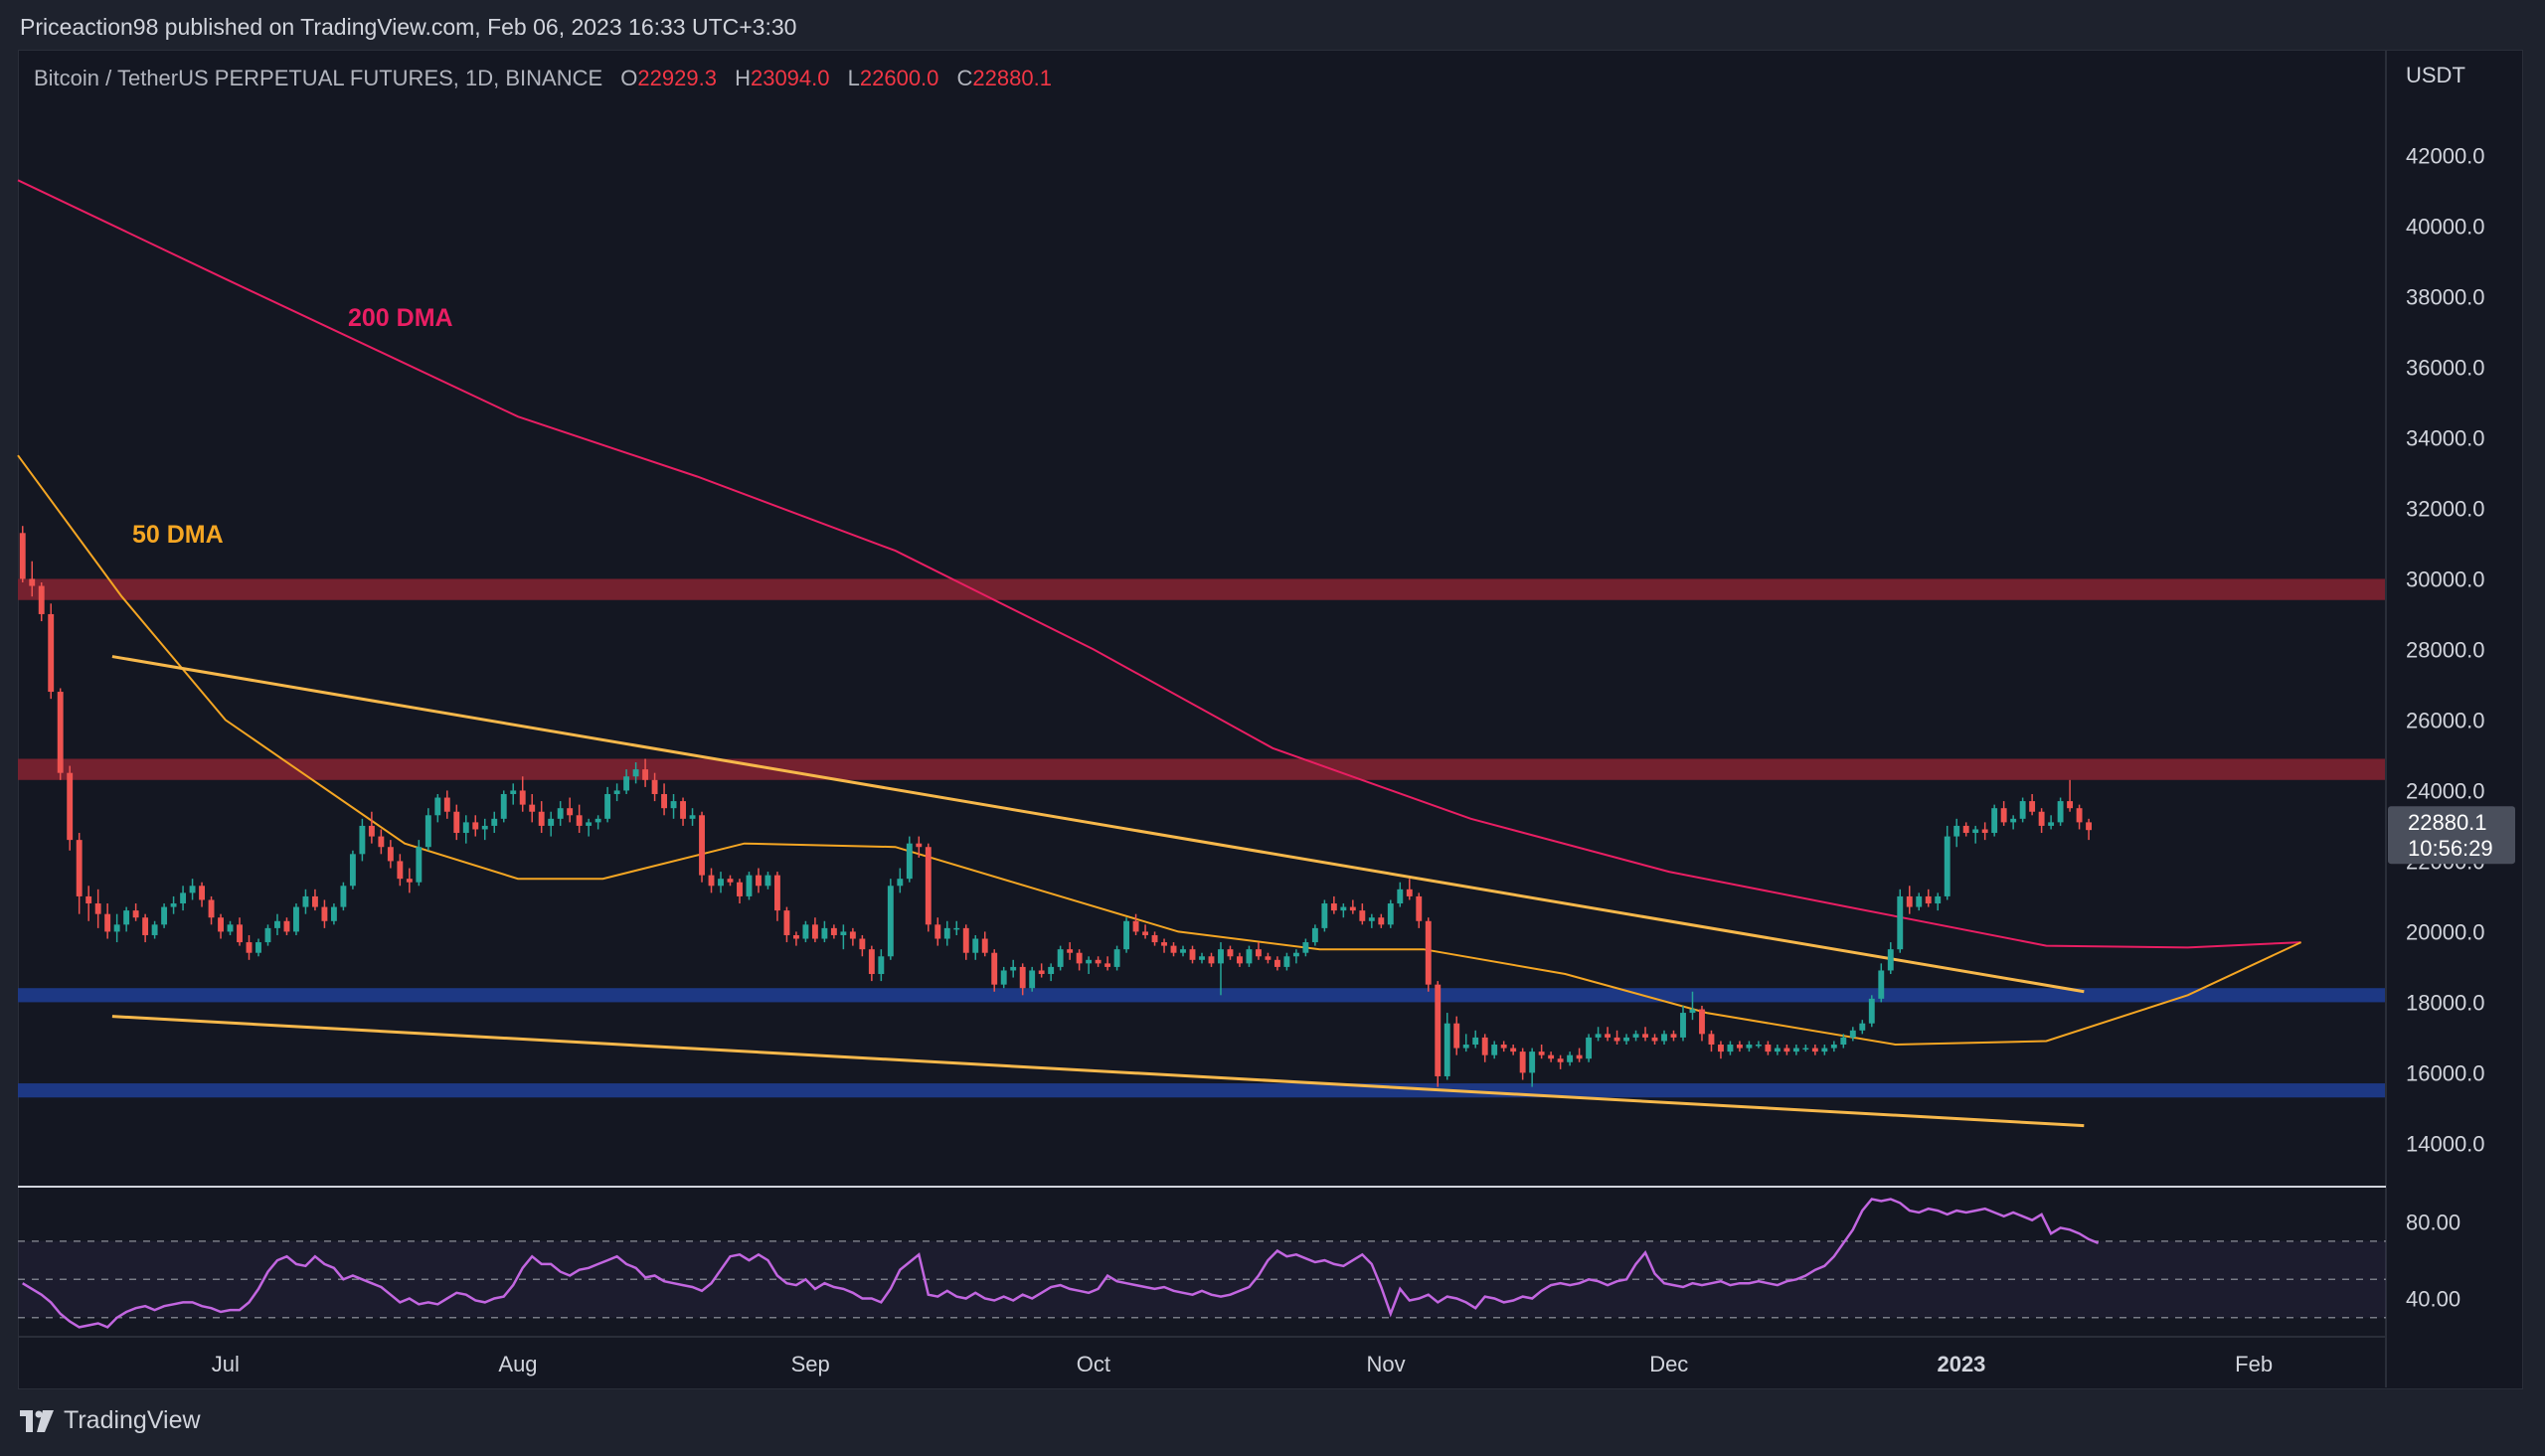 The image size is (2545, 1456). I want to click on footer-brand: TradingView, so click(110, 1420).